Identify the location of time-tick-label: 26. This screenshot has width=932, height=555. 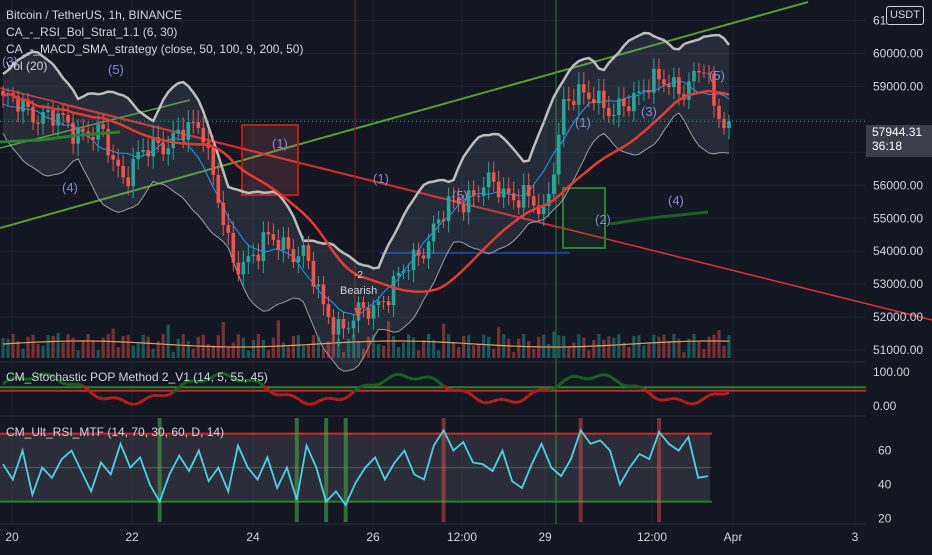
(373, 537).